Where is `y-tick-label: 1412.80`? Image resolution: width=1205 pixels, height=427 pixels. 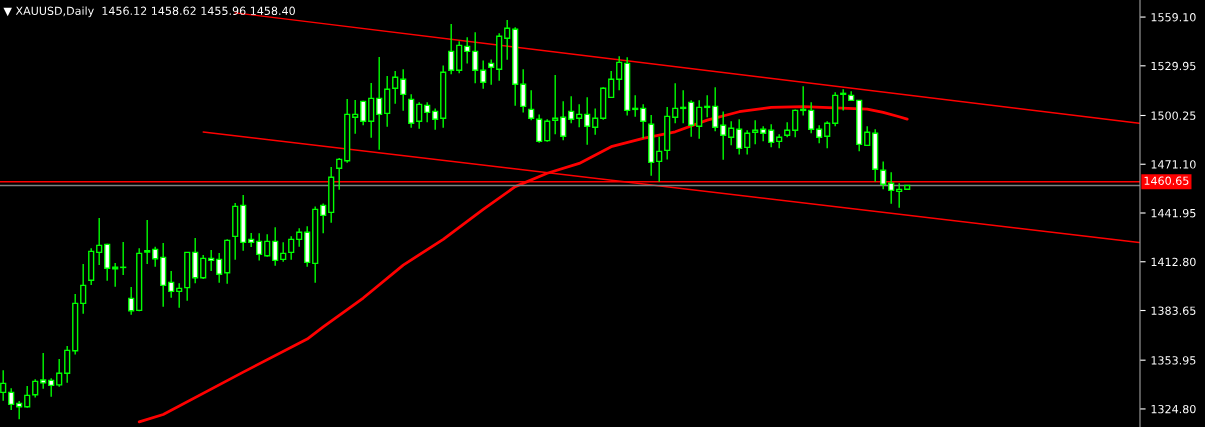
y-tick-label: 1412.80 is located at coordinates (1173, 262).